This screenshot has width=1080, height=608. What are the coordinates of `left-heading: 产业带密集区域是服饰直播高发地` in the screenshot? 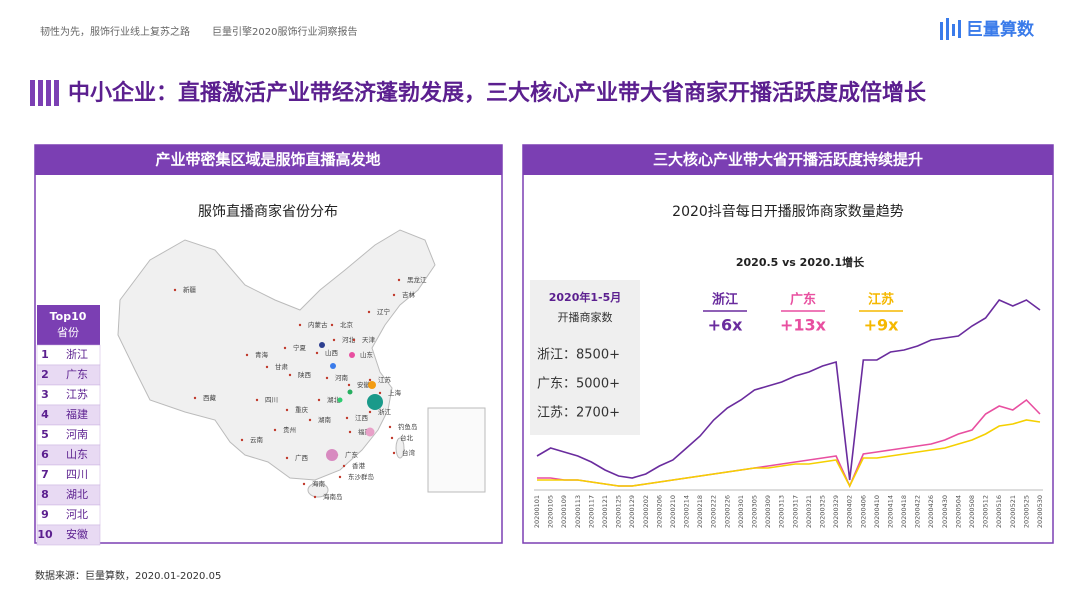 It's located at (267, 160).